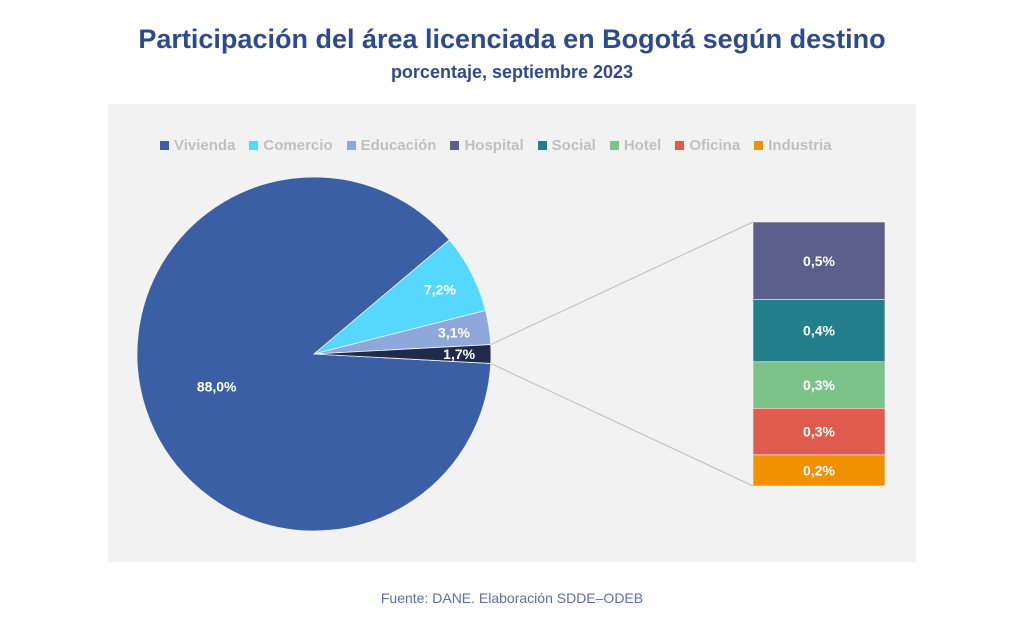  Describe the element at coordinates (440, 289) in the screenshot. I see `pie-data-label: 7,2%` at that location.